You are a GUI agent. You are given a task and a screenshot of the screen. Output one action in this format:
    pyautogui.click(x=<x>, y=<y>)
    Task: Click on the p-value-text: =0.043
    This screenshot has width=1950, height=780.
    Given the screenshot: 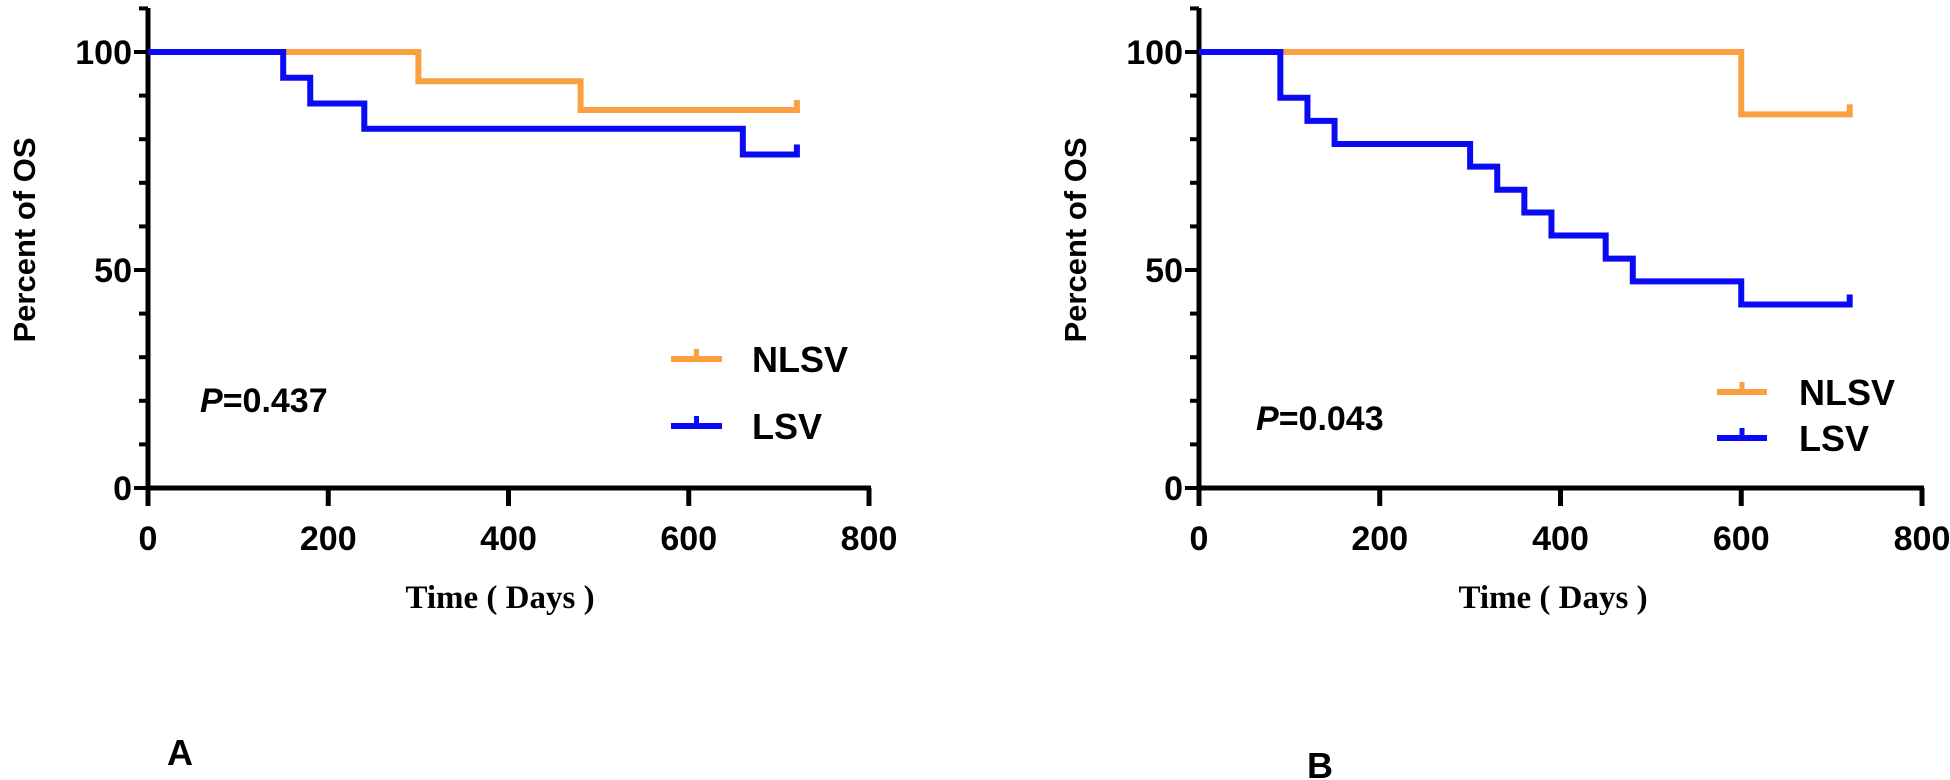 What is the action you would take?
    pyautogui.click(x=1331, y=419)
    